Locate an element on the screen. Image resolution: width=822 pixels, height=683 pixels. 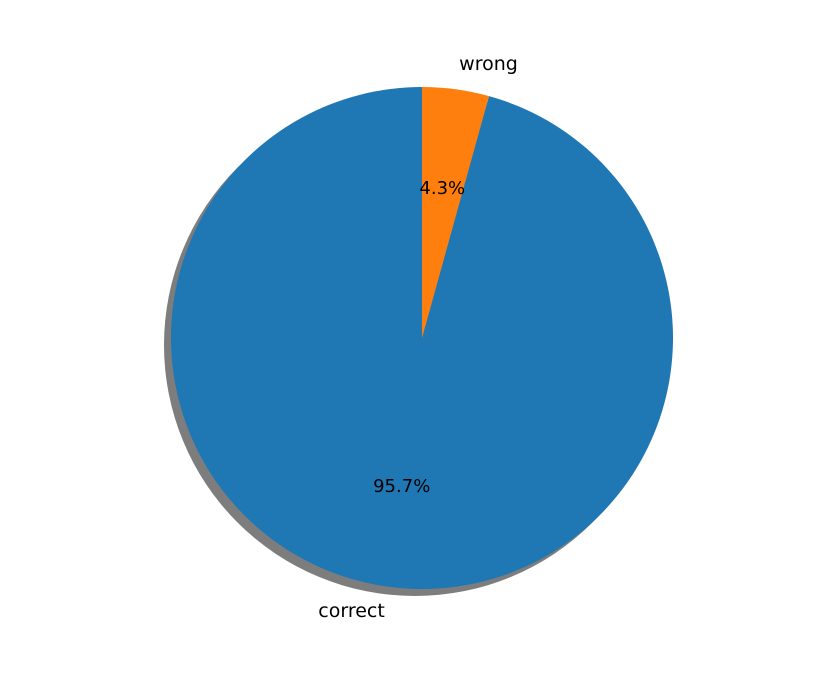
slice-label-correct: correct is located at coordinates (351, 611).